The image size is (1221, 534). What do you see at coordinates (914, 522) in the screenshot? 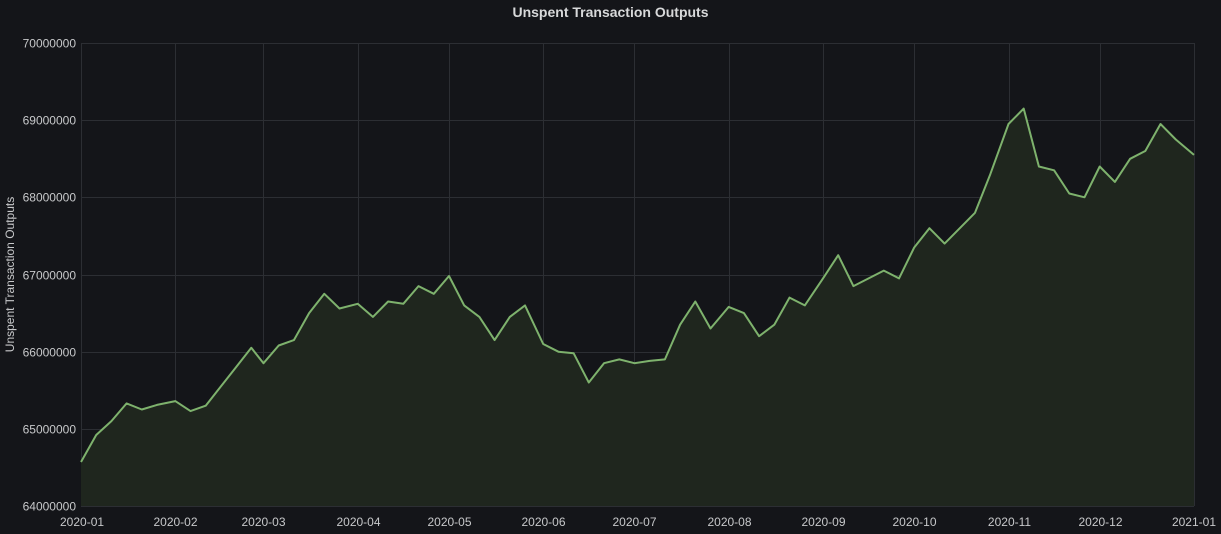
I see `x-tick-label: 2020-10` at bounding box center [914, 522].